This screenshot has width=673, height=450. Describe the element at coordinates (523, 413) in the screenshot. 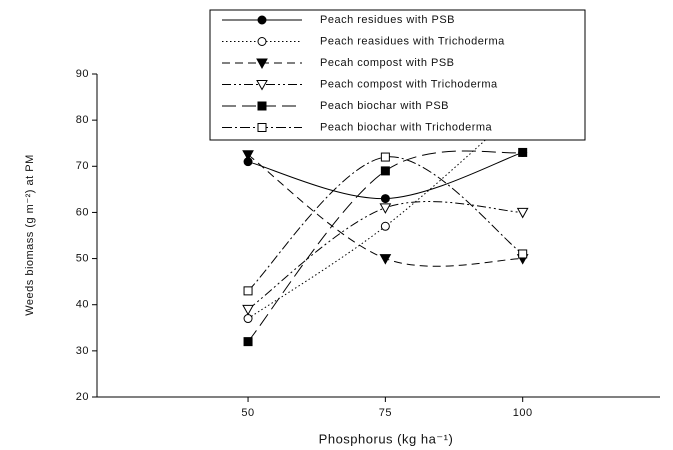

I see `x-tick-label: 100` at that location.